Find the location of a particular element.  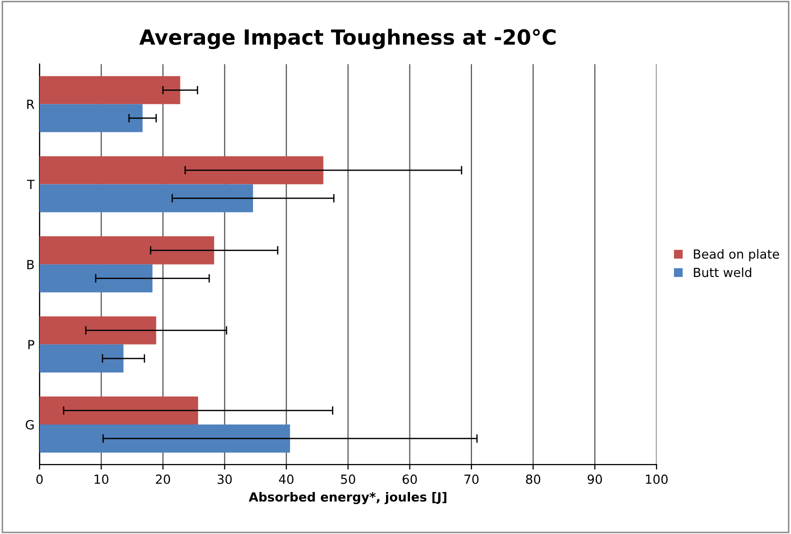

y-tick-label: B is located at coordinates (30, 265).